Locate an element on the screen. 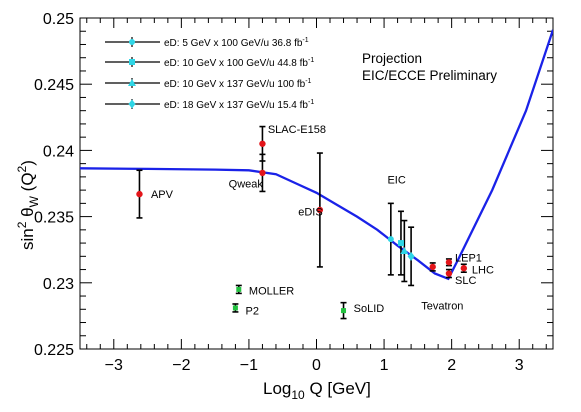 The width and height of the screenshot is (581, 412). x-axis-label: Log10 Q [GeV] is located at coordinates (317, 390).